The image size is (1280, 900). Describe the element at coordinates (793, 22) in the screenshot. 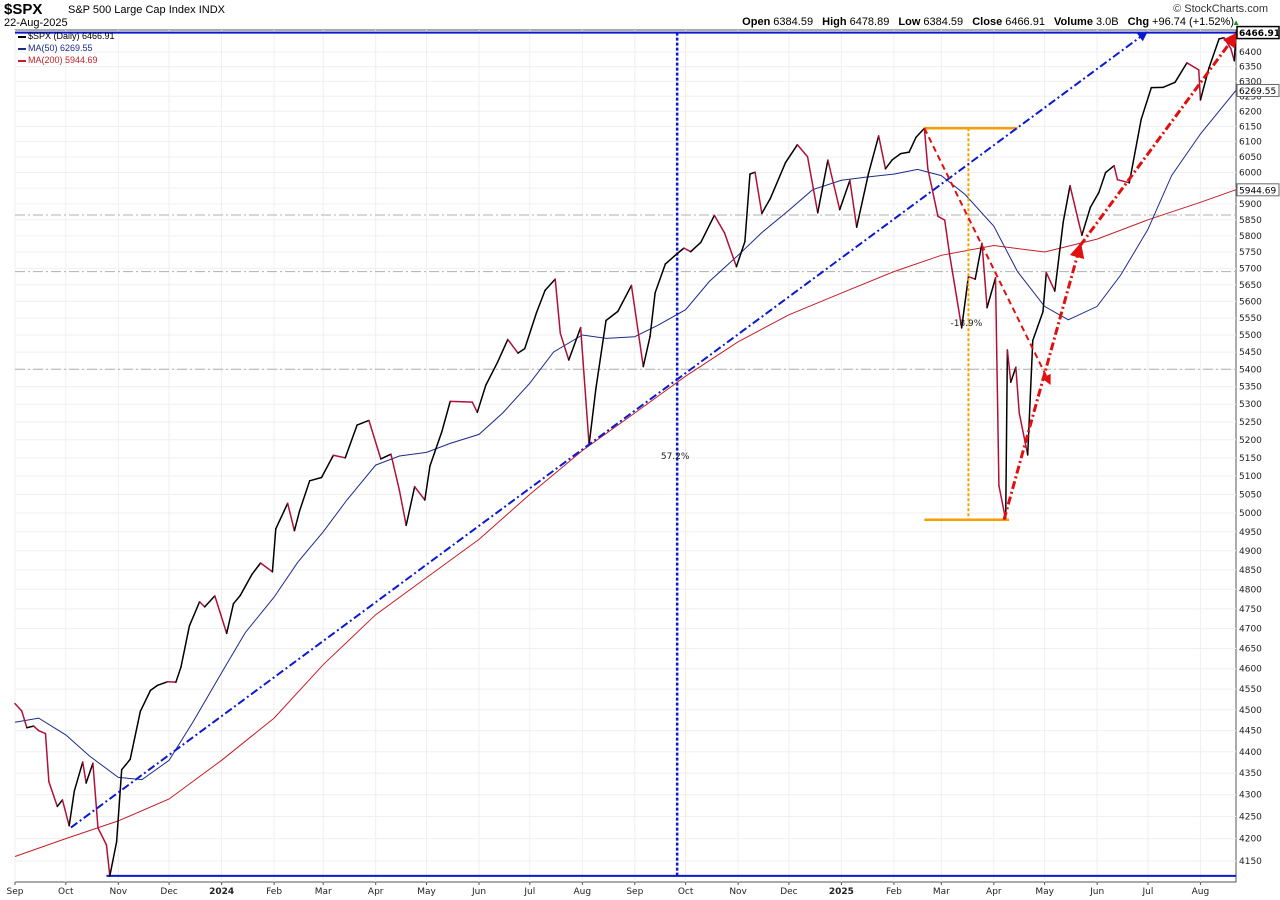

I see `open-value: 6384.59` at that location.